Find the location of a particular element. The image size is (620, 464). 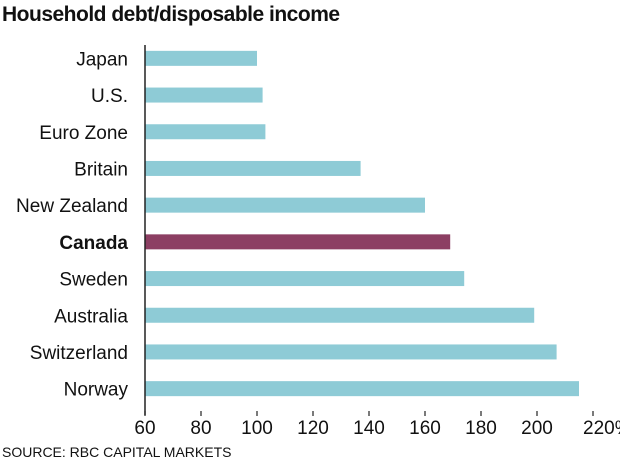

bar-euro-zone is located at coordinates (205, 132).